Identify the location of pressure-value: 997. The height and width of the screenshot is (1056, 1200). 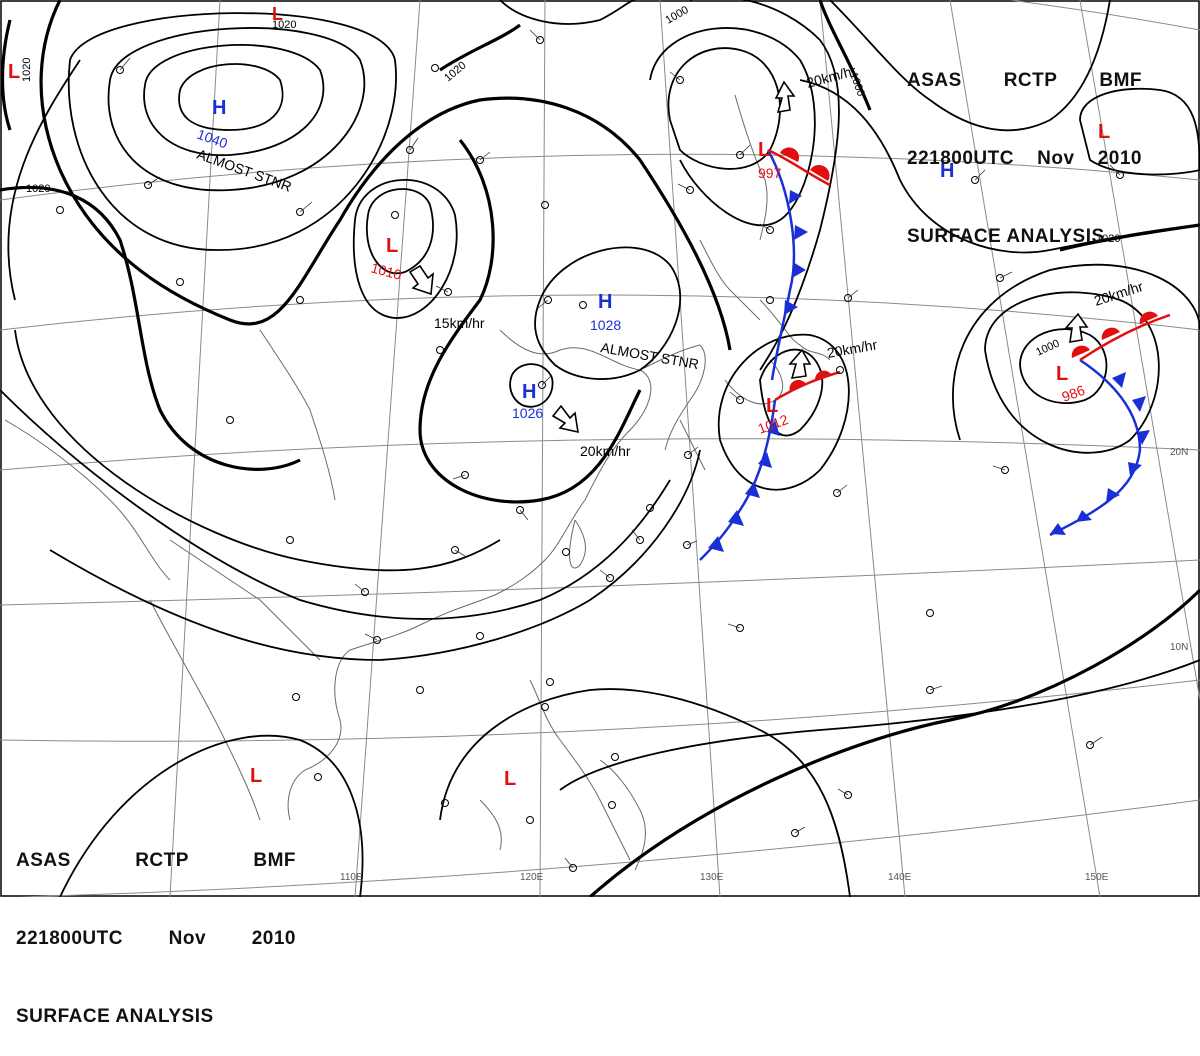
(770, 173).